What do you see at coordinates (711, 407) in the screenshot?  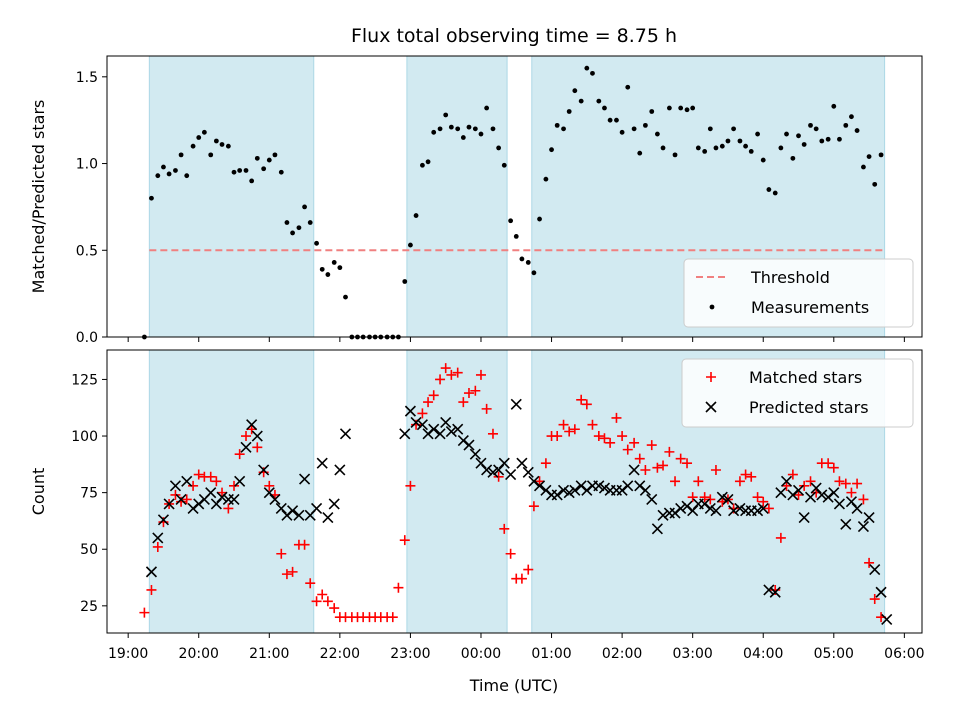 I see `legend-predicted-swatch` at bounding box center [711, 407].